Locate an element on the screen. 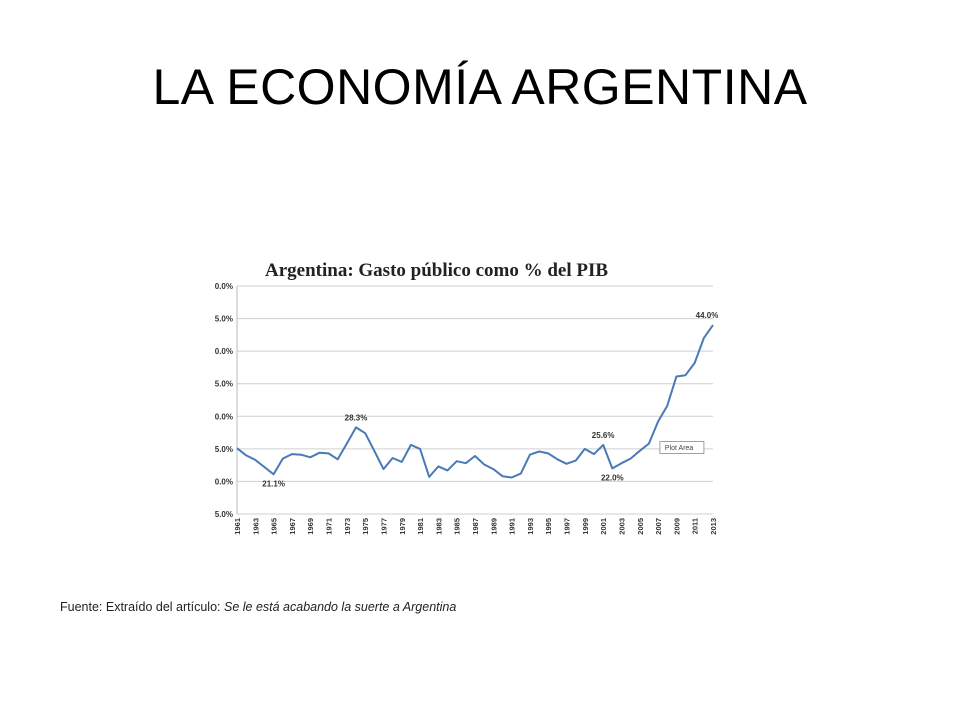  y-tick-label: 50.0% is located at coordinates (224, 286).